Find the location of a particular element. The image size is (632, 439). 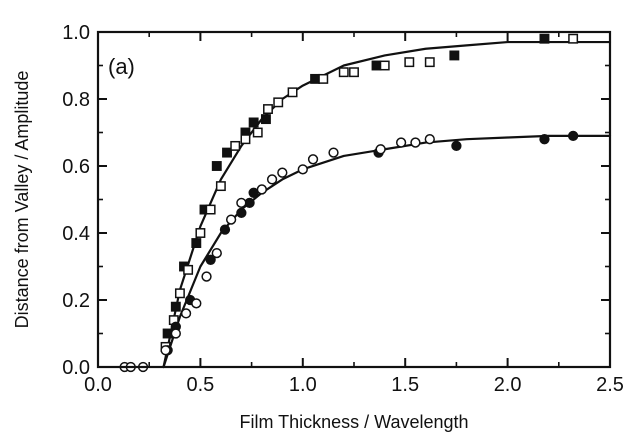

y-tick-label: 0.8 is located at coordinates (76, 100).